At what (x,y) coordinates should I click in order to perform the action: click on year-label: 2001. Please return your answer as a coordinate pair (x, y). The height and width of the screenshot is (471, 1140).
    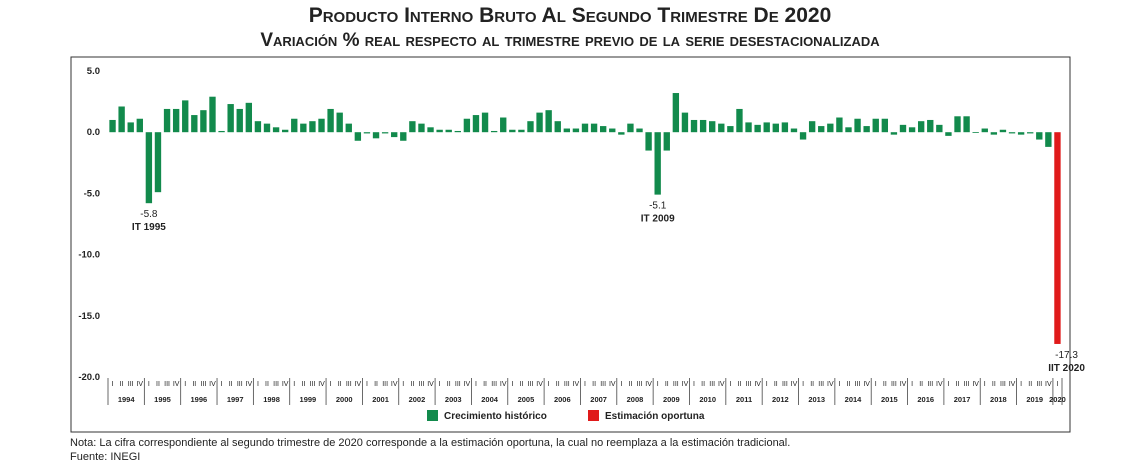
    Looking at the image, I should click on (380, 399).